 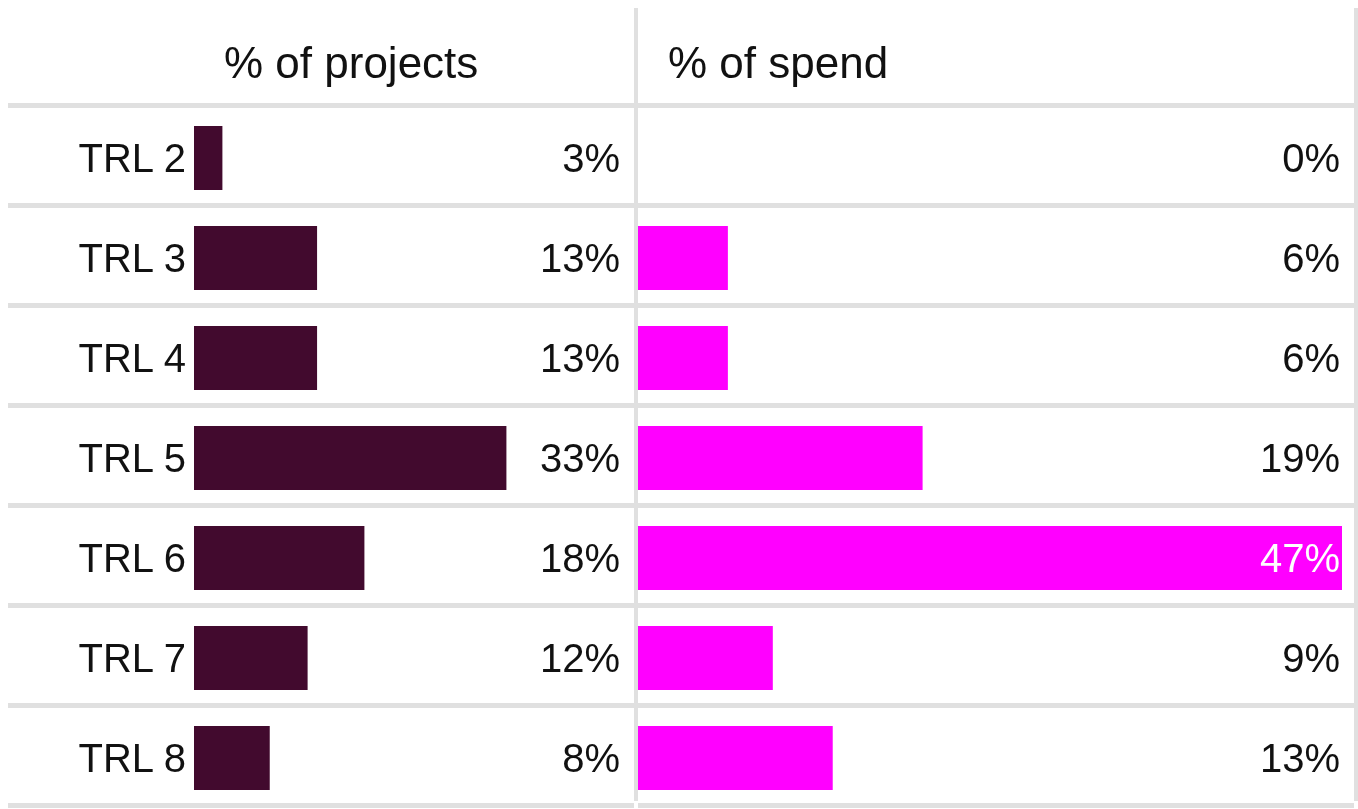 What do you see at coordinates (579, 458) in the screenshot?
I see `data-label: 33%` at bounding box center [579, 458].